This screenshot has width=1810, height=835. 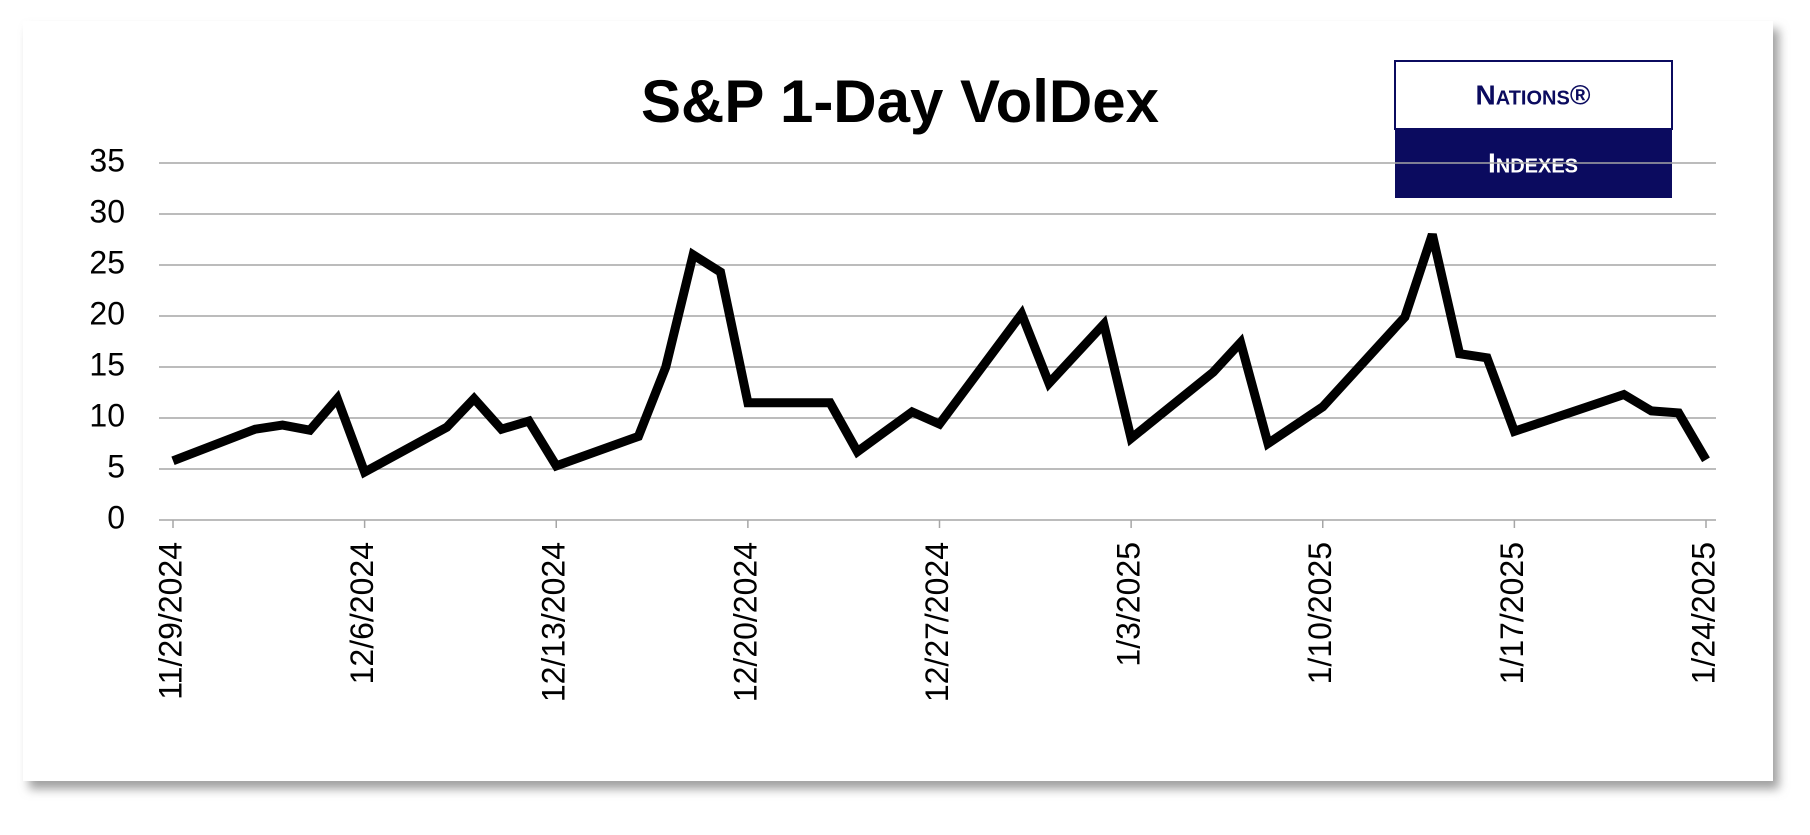 I want to click on y-tick-label: 10, so click(x=107, y=415).